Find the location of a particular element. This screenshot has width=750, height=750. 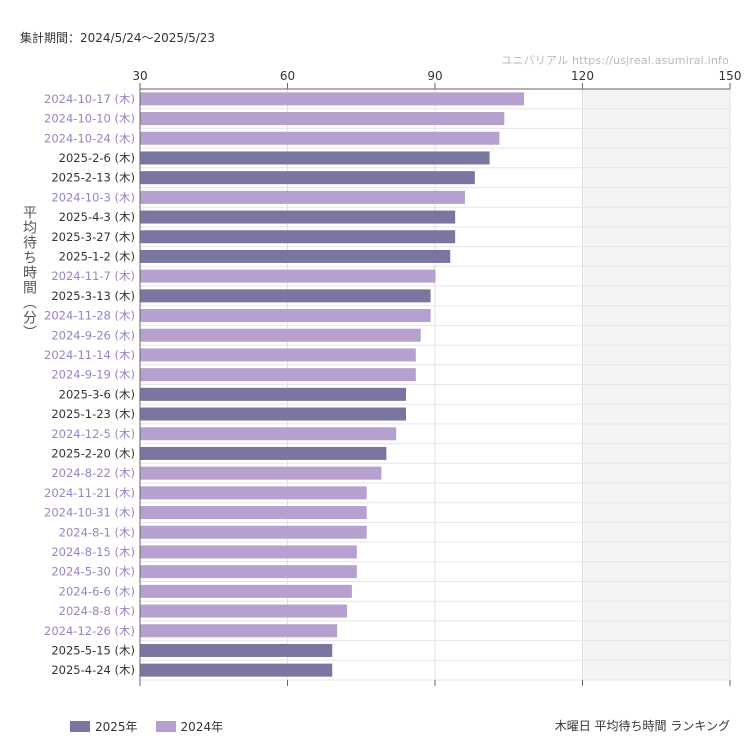

legend: 2025年 2024年 is located at coordinates (155, 726).